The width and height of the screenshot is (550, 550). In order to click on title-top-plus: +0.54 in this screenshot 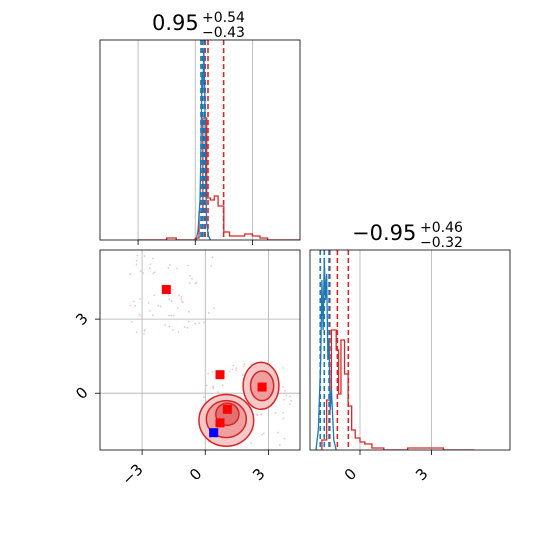, I will do `click(223, 18)`.